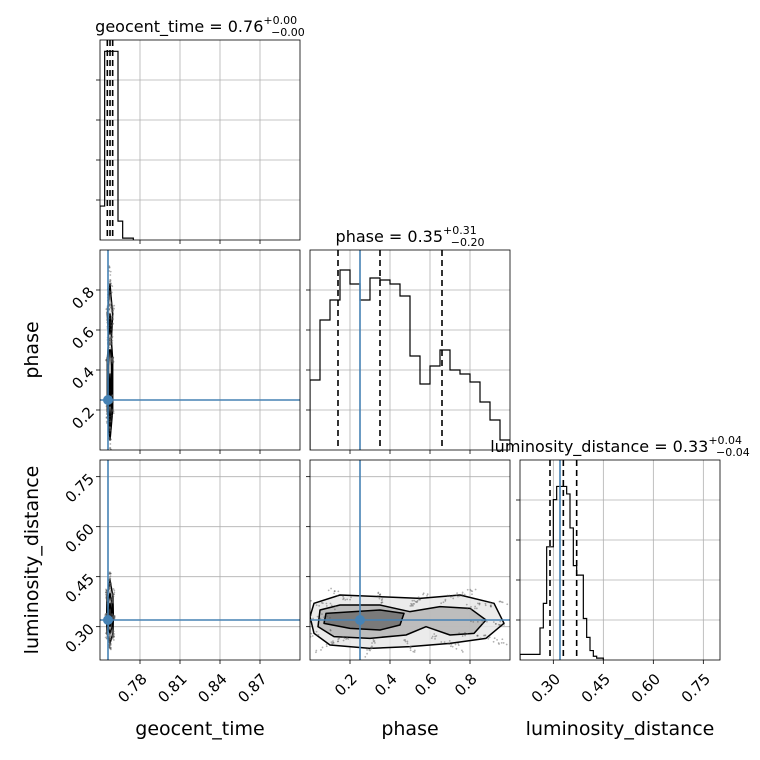 This screenshot has height=760, width=760. I want to click on y-tick-label-phase: 0.6, so click(83, 338).